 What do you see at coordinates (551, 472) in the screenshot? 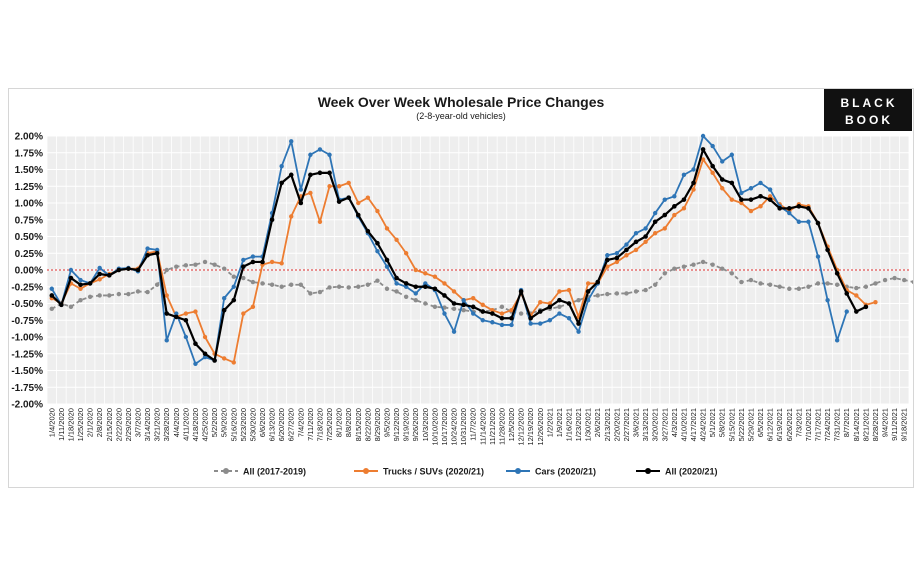
I see `legend-item: Cars (2020/21)` at bounding box center [551, 472].